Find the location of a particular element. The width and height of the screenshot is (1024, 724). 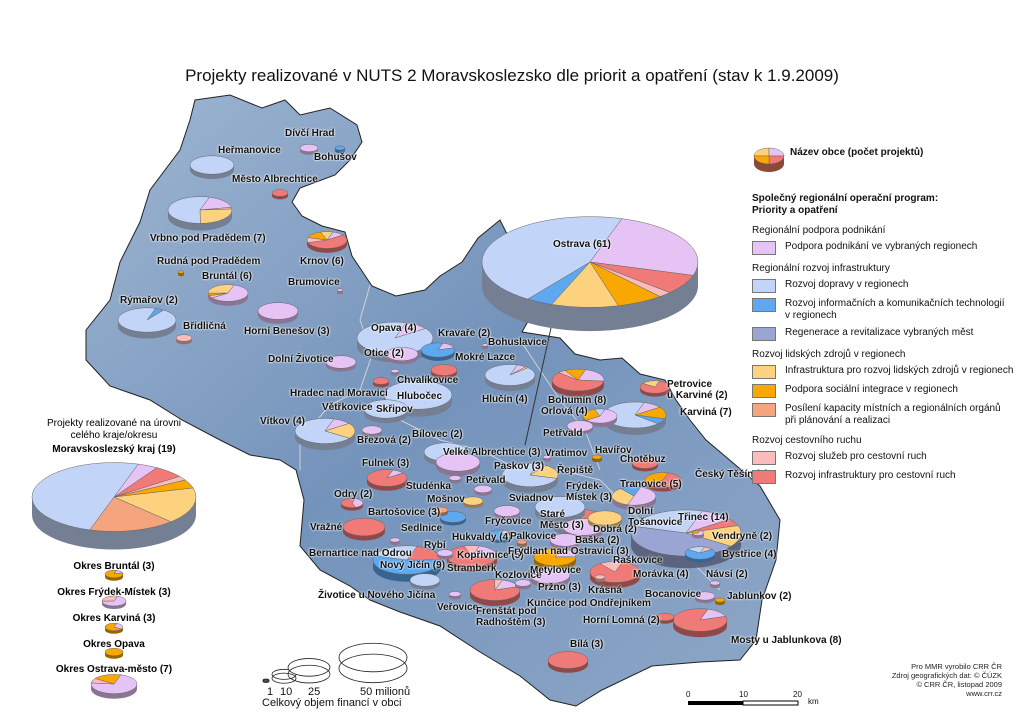

city-17-pie is located at coordinates (341, 363).